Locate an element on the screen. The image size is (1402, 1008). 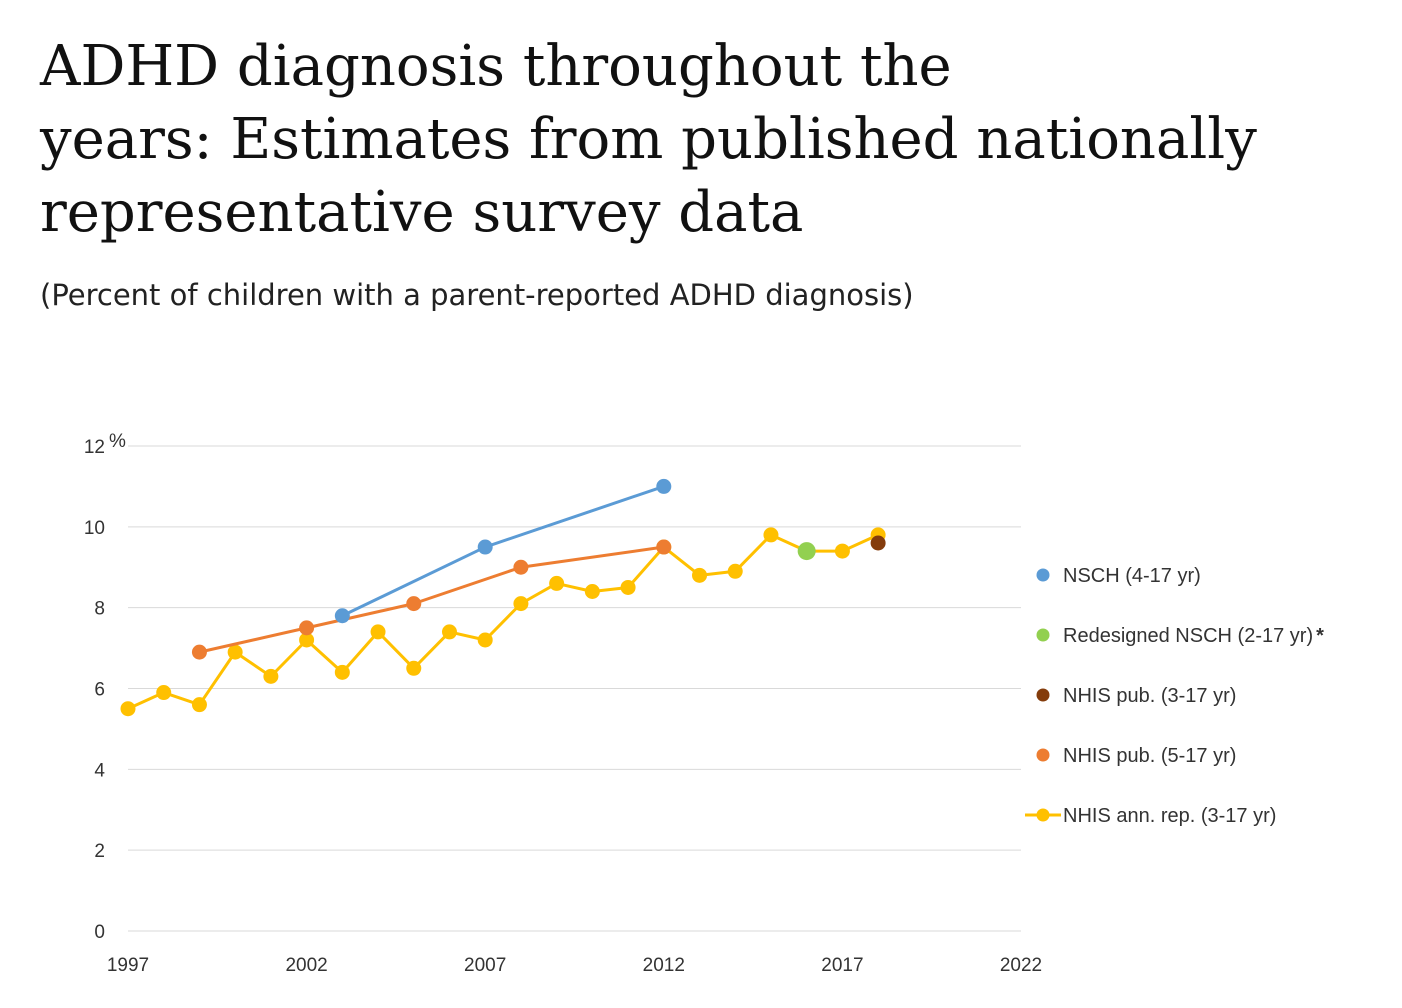
legend-item: NHIS ann. rep. (3-17 yr) is located at coordinates (1150, 816).